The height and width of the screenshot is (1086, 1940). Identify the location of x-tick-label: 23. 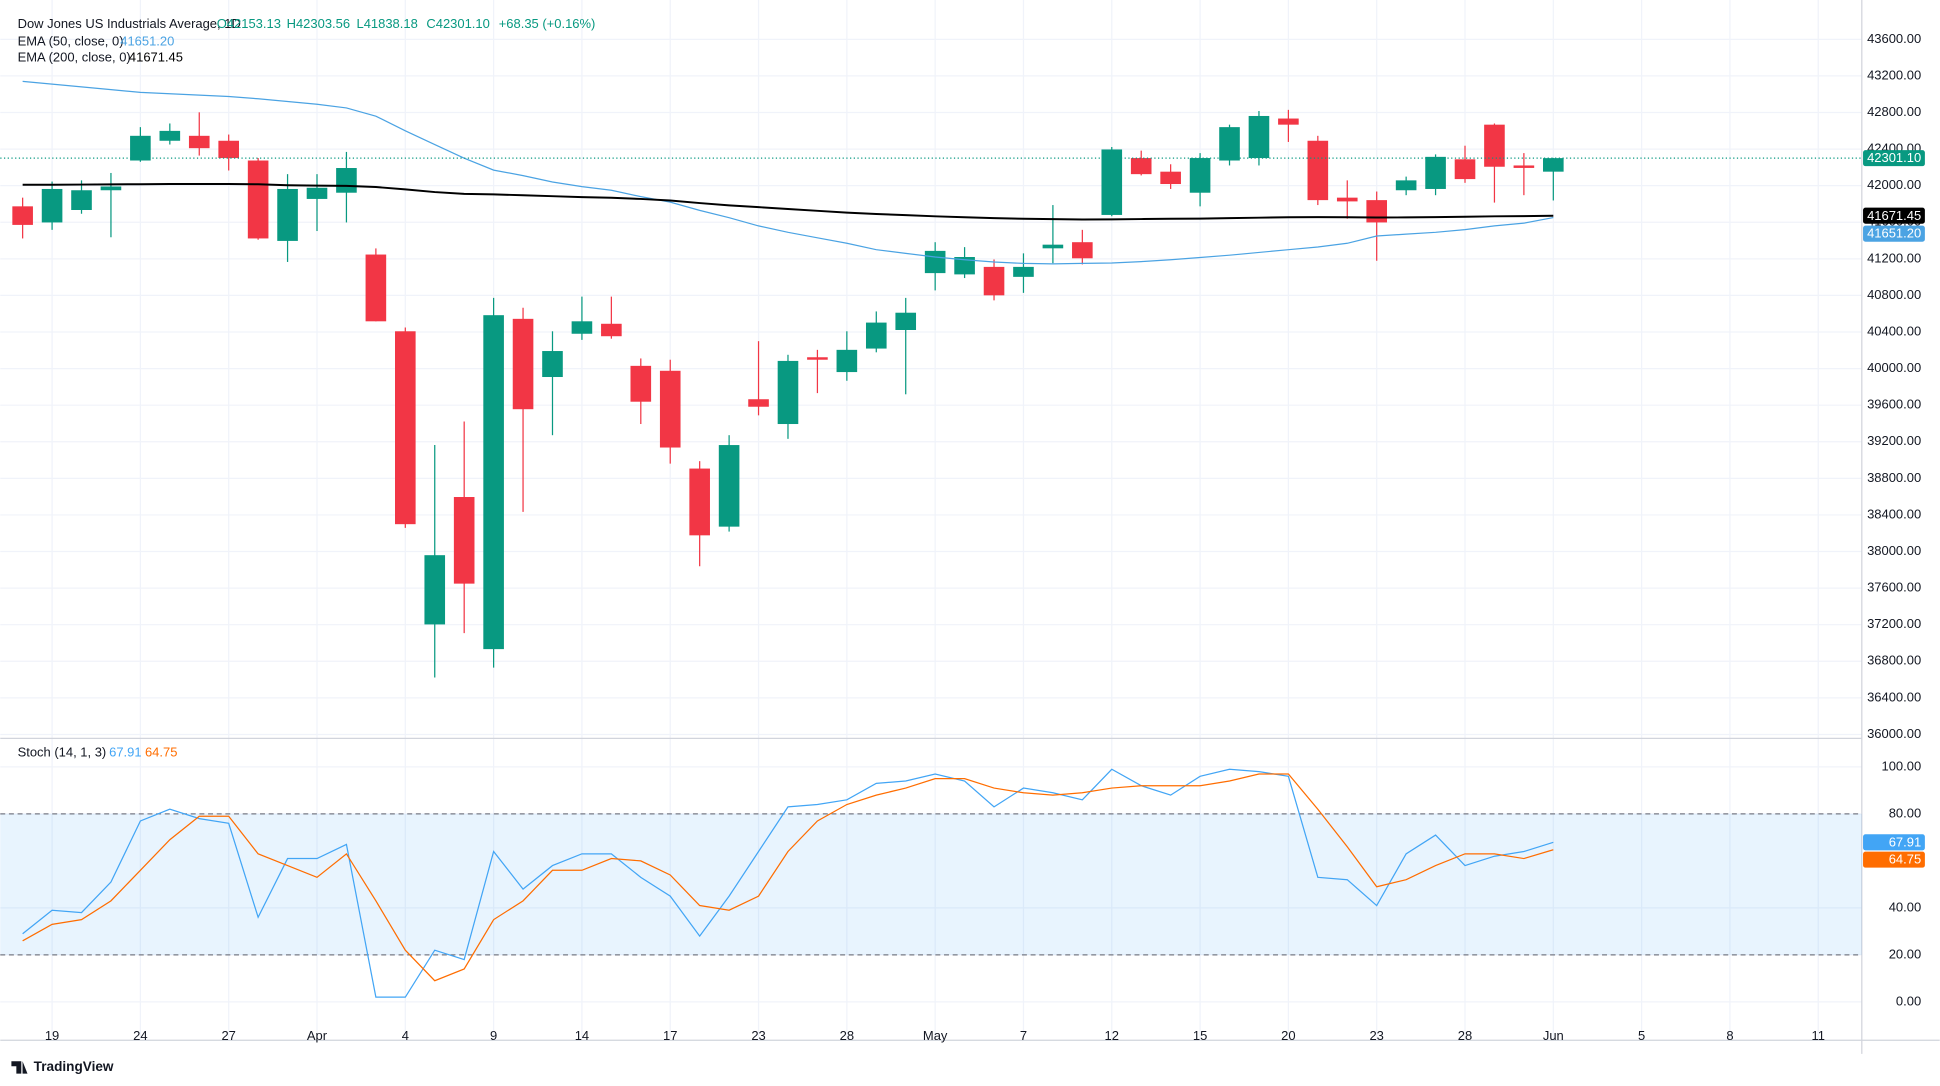
(758, 1035).